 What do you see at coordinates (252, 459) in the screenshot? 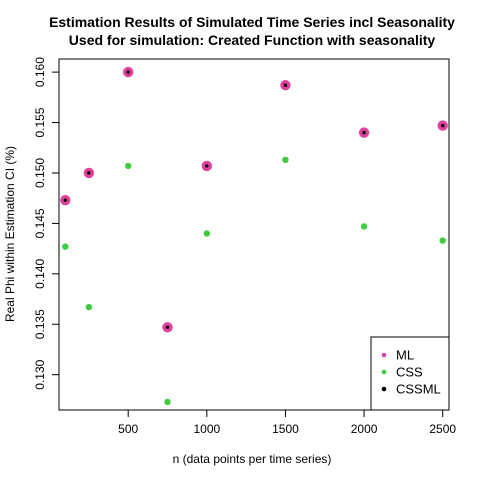
I see `x-axis-label: n (data points per time series)` at bounding box center [252, 459].